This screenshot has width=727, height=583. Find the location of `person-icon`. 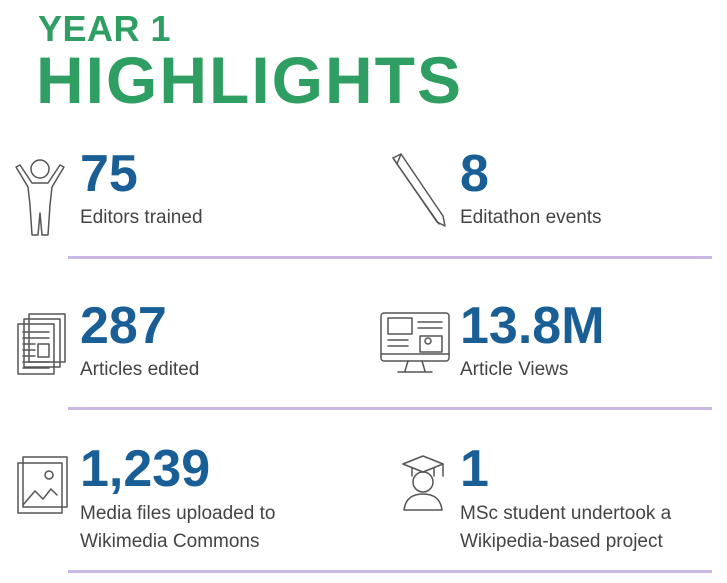

person-icon is located at coordinates (40, 197).